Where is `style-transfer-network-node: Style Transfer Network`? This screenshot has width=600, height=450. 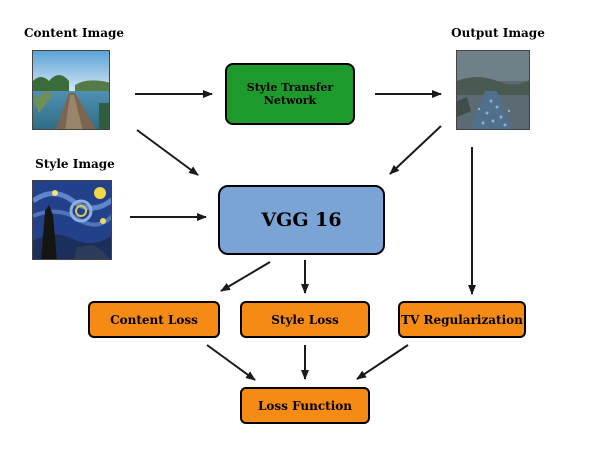 style-transfer-network-node: Style Transfer Network is located at coordinates (290, 94).